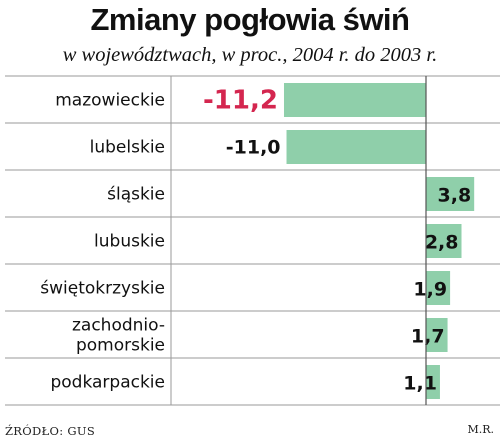  What do you see at coordinates (127, 148) in the screenshot?
I see `category-label: lubelskie` at bounding box center [127, 148].